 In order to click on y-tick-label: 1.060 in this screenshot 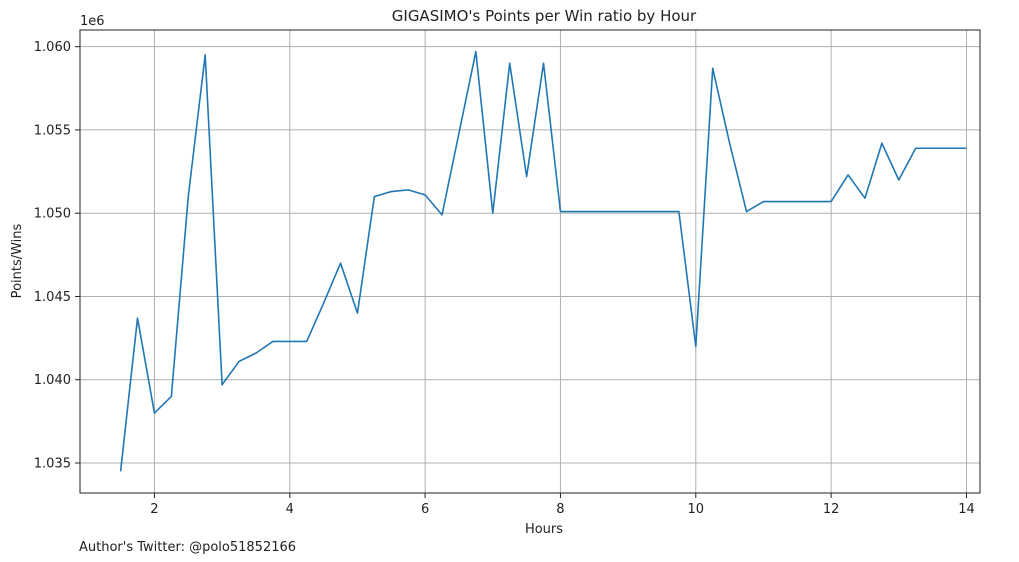, I will do `click(52, 47)`.